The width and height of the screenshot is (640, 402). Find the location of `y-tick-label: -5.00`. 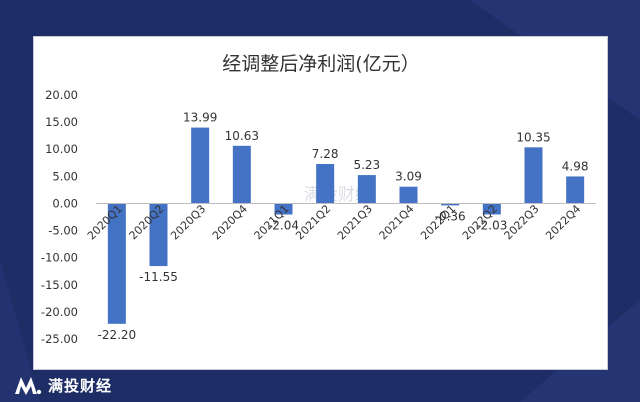

y-tick-label: -5.00 is located at coordinates (63, 231).